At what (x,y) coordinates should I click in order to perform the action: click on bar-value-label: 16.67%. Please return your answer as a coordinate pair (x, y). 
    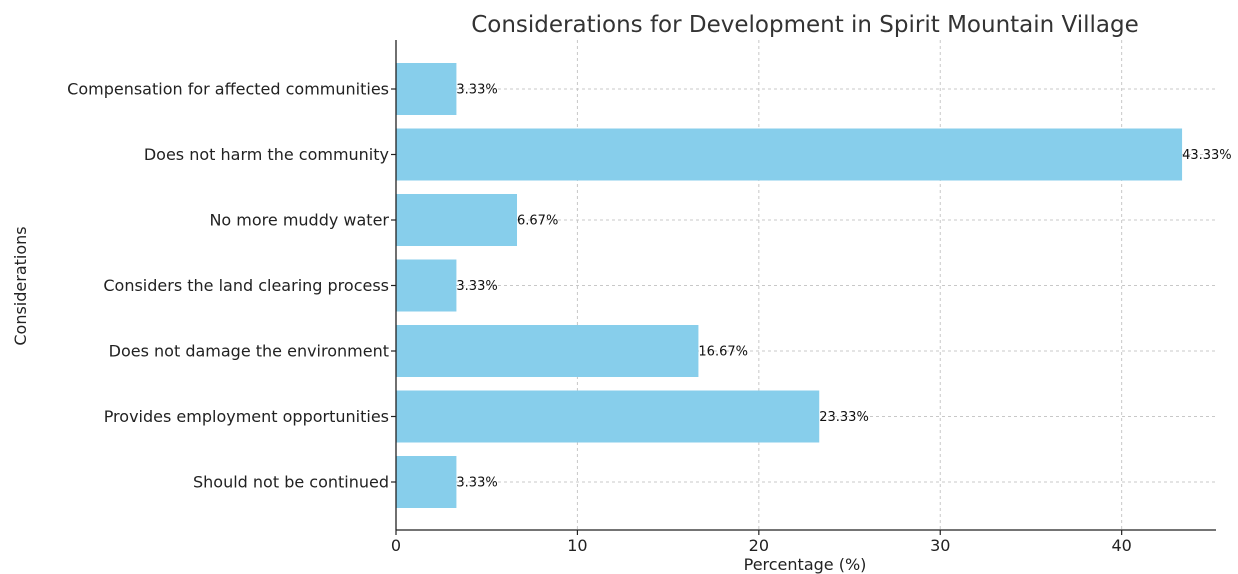
    Looking at the image, I should click on (723, 352).